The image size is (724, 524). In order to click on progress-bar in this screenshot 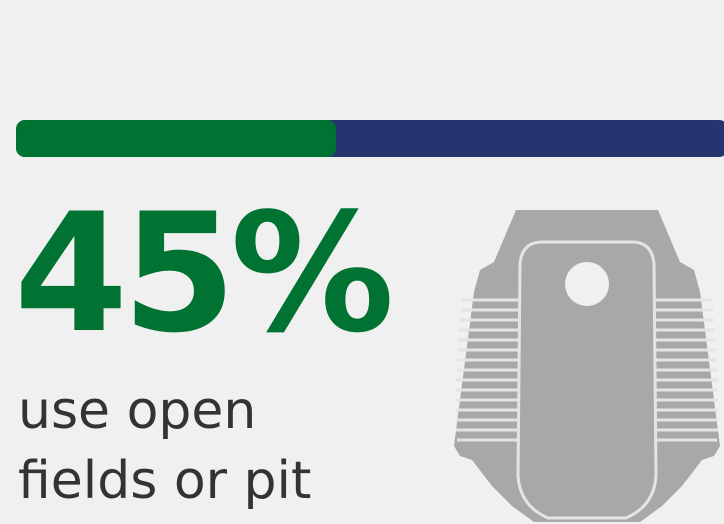, I will do `click(370, 138)`.